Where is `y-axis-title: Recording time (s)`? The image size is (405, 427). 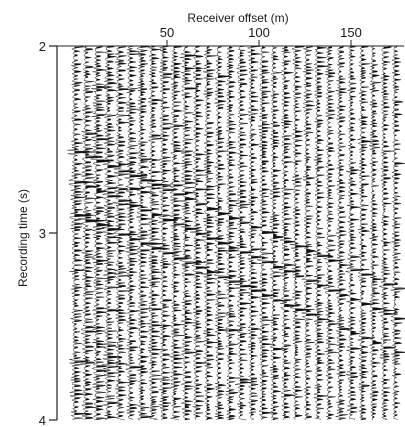
y-axis-title: Recording time (s) is located at coordinates (23, 238).